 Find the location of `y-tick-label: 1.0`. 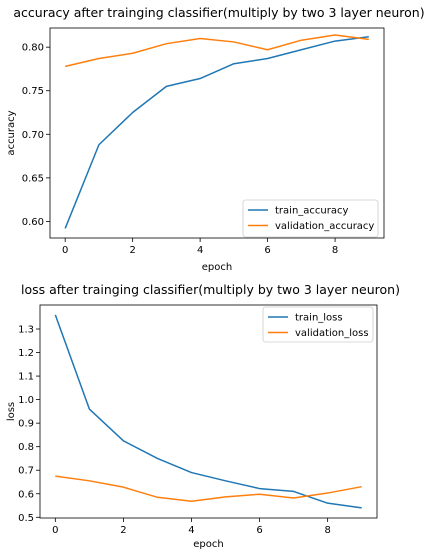

y-tick-label: 1.0 is located at coordinates (26, 400).